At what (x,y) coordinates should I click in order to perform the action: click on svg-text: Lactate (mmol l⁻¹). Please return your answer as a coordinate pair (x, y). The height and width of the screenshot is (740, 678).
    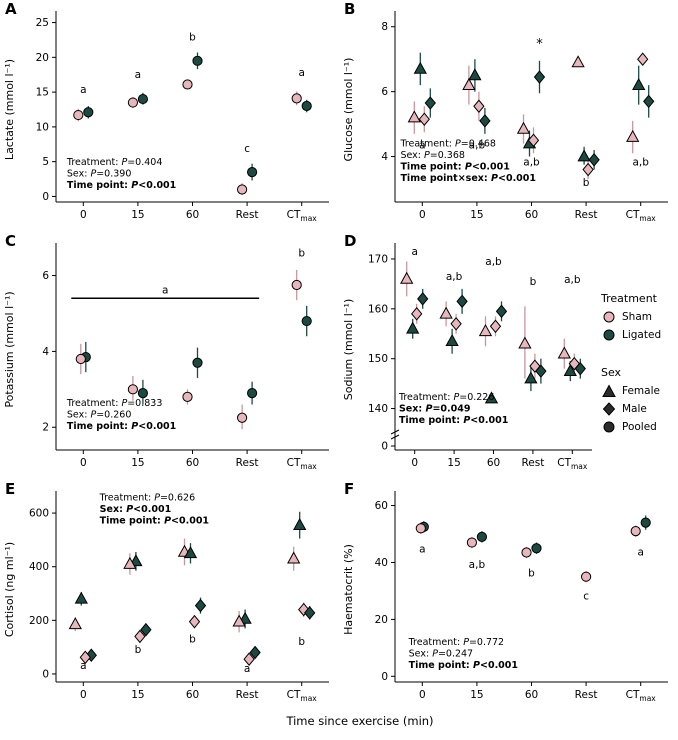
    Looking at the image, I should click on (9, 109).